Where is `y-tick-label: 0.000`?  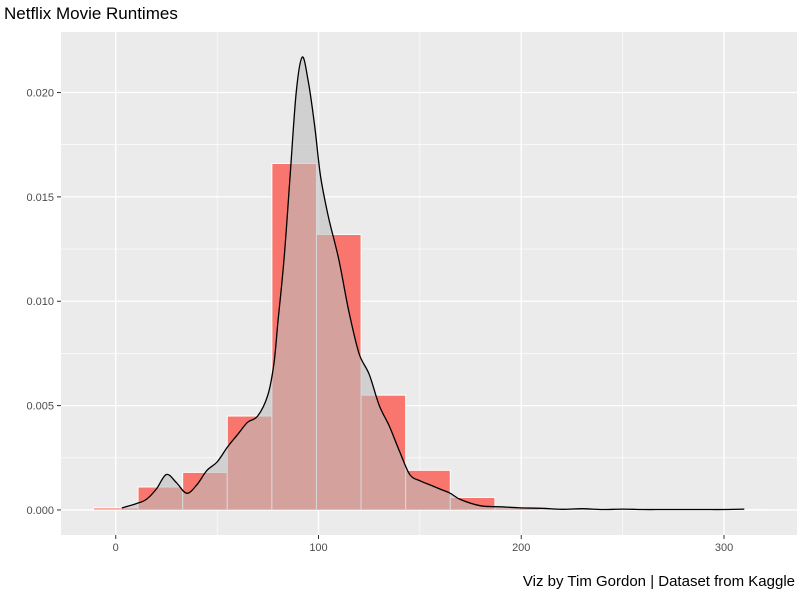 y-tick-label: 0.000 is located at coordinates (40, 511).